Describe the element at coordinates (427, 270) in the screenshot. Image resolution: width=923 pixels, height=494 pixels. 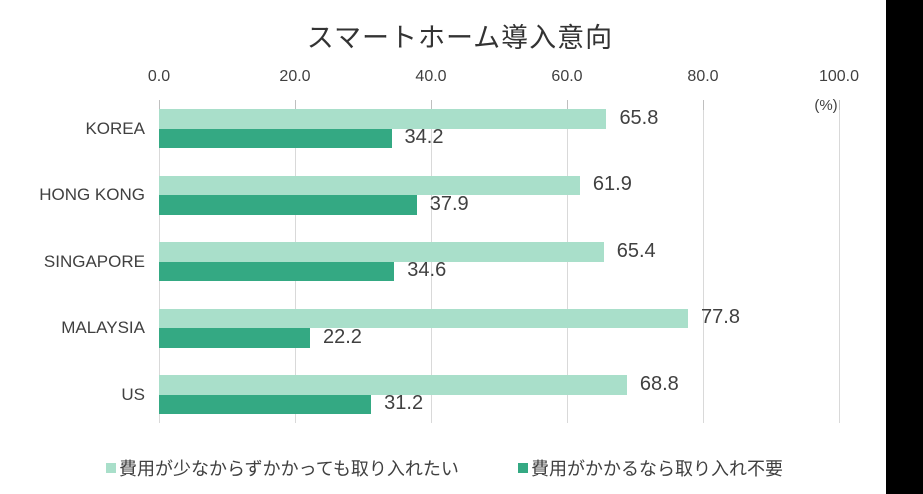
I see `value-label-series2: 34.6` at that location.